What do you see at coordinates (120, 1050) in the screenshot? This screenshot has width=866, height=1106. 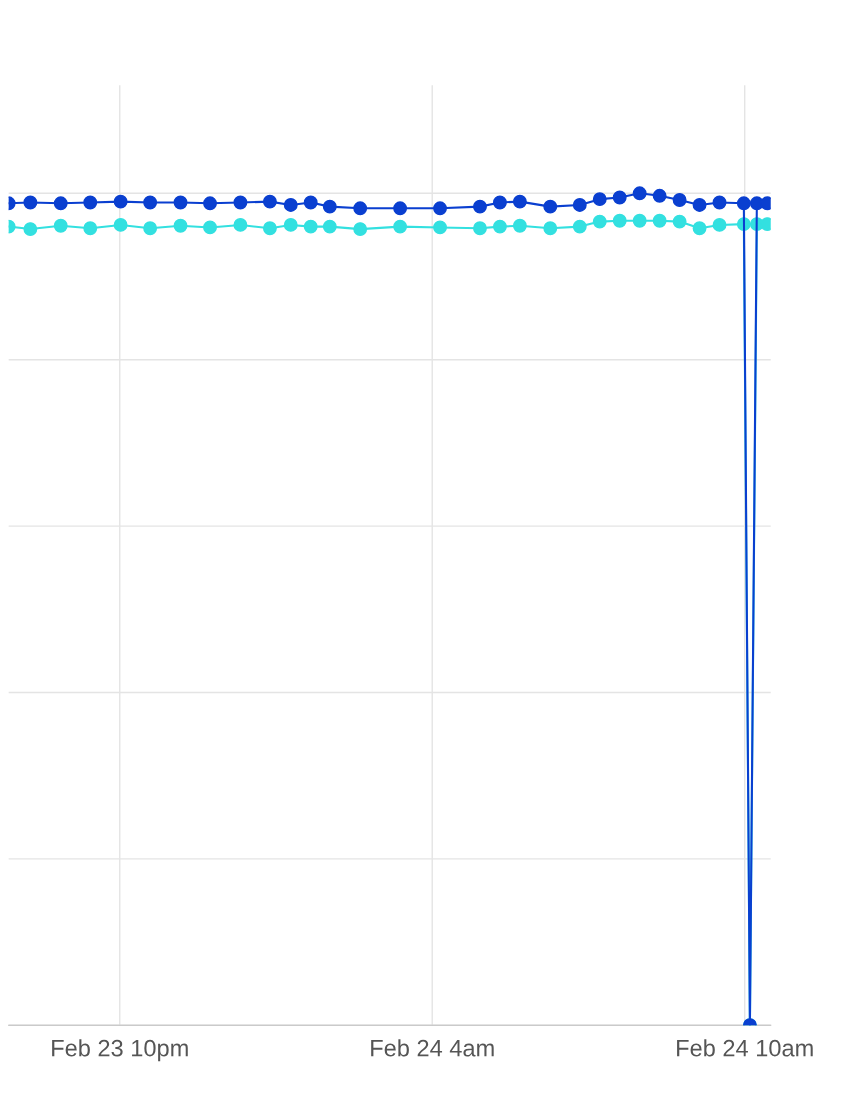 I see `x-tick-label: Feb 23 10pm` at bounding box center [120, 1050].